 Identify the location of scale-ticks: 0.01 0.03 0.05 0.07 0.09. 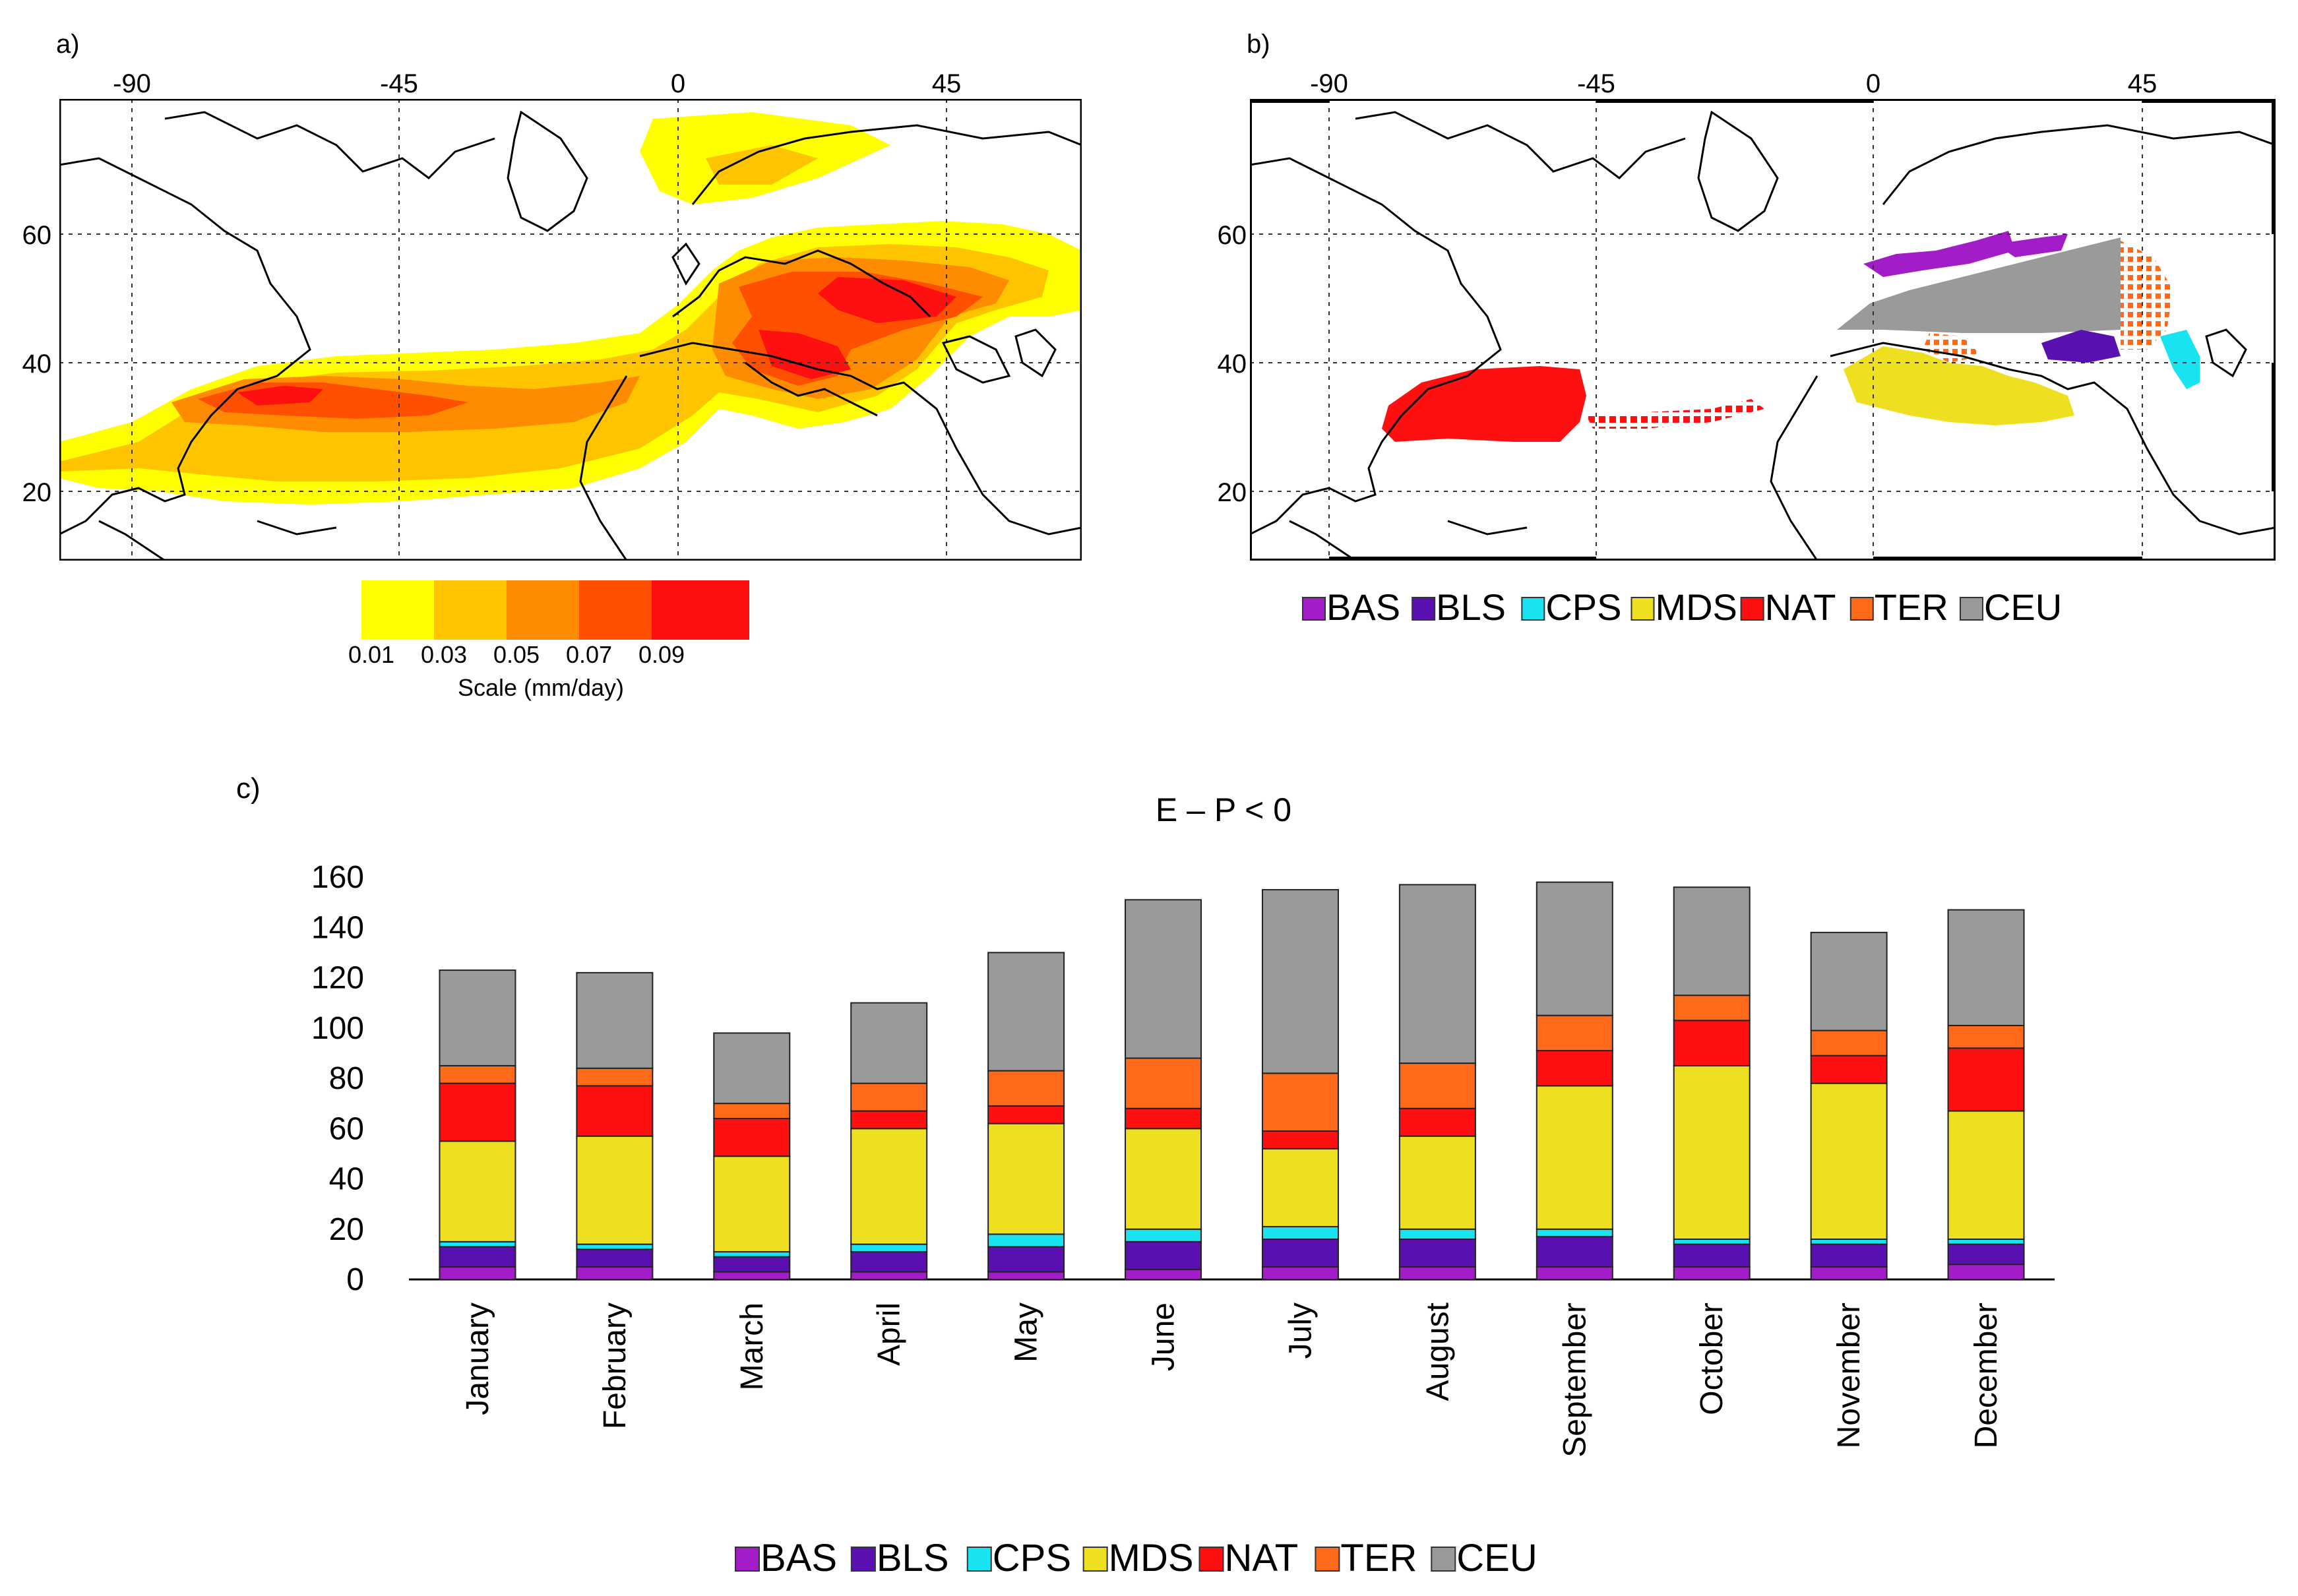
(516, 654).